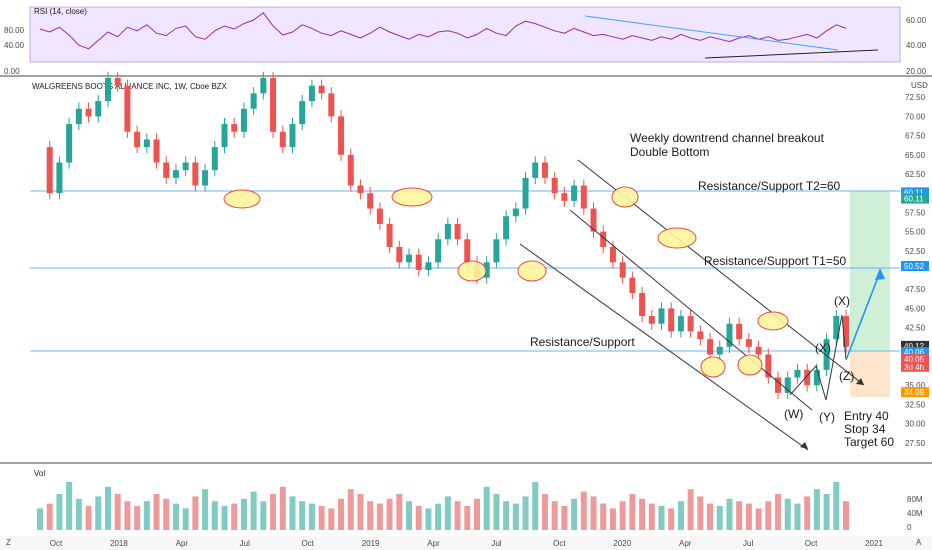 The width and height of the screenshot is (932, 550). What do you see at coordinates (496, 543) in the screenshot?
I see `x-tick: Jul` at bounding box center [496, 543].